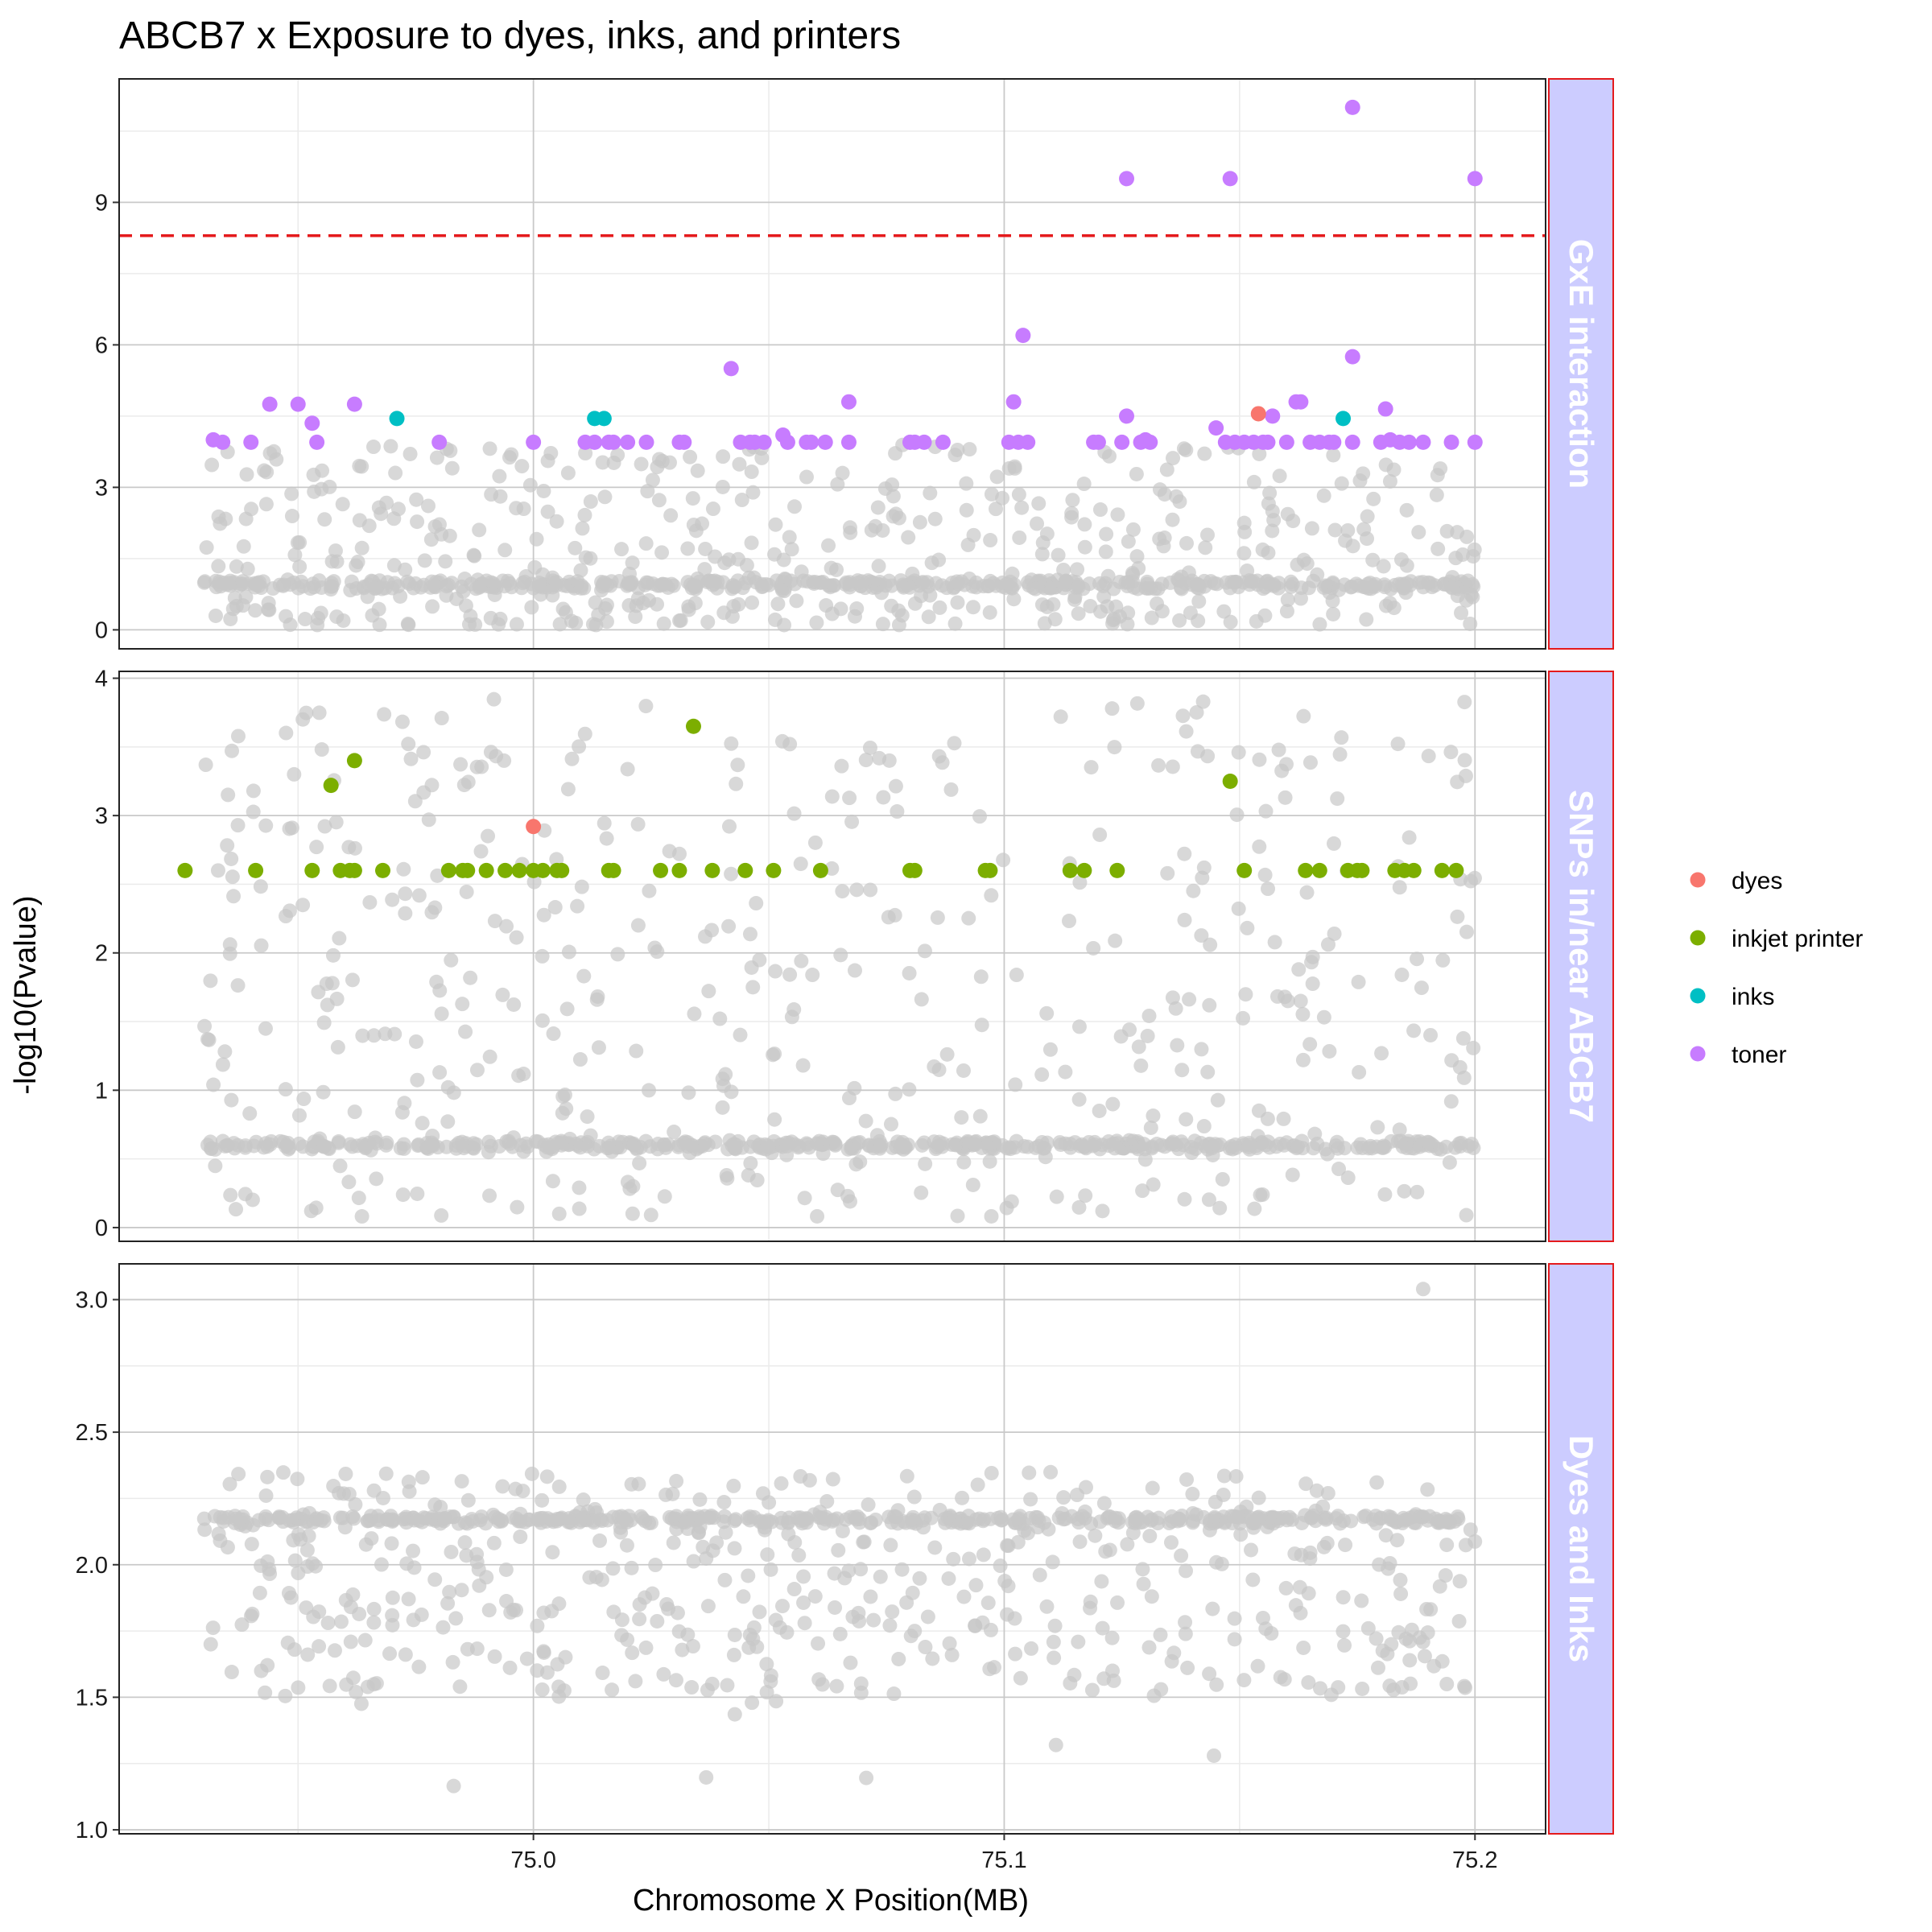 The height and width of the screenshot is (1932, 1932). What do you see at coordinates (820, 798) in the screenshot?
I see `series-inkjet-printer` at bounding box center [820, 798].